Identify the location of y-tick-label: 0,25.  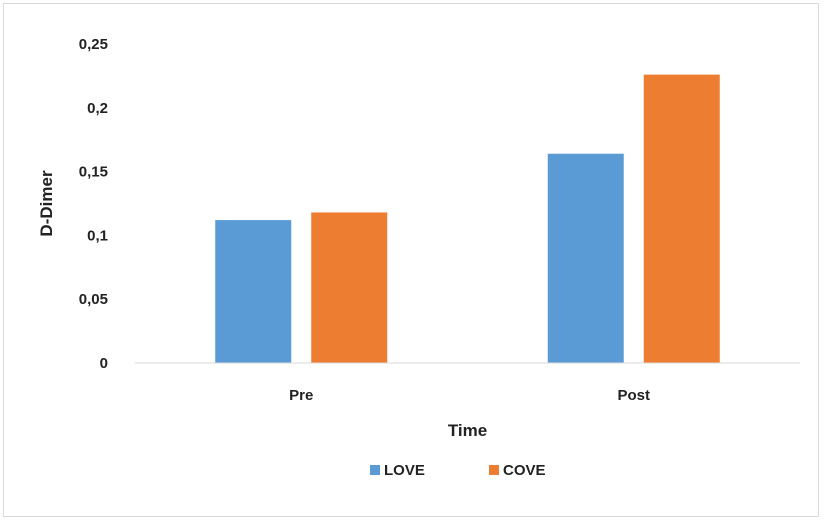
(93, 44).